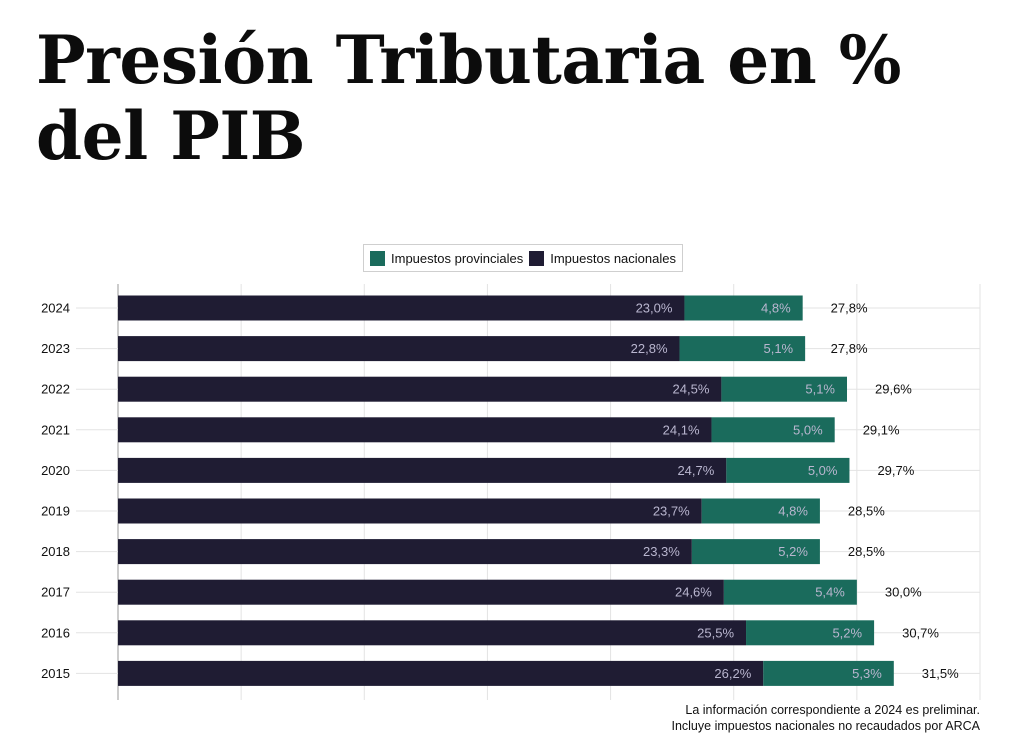  What do you see at coordinates (649, 348) in the screenshot?
I see `data-label-nacionales-2023: 22,8%` at bounding box center [649, 348].